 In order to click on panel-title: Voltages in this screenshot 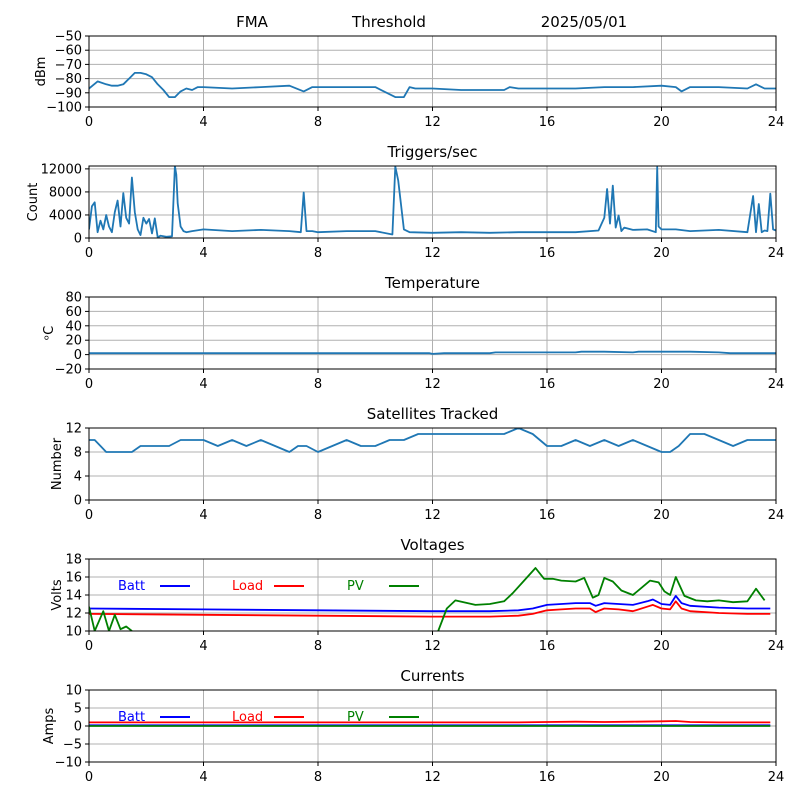, I will do `click(432, 545)`.